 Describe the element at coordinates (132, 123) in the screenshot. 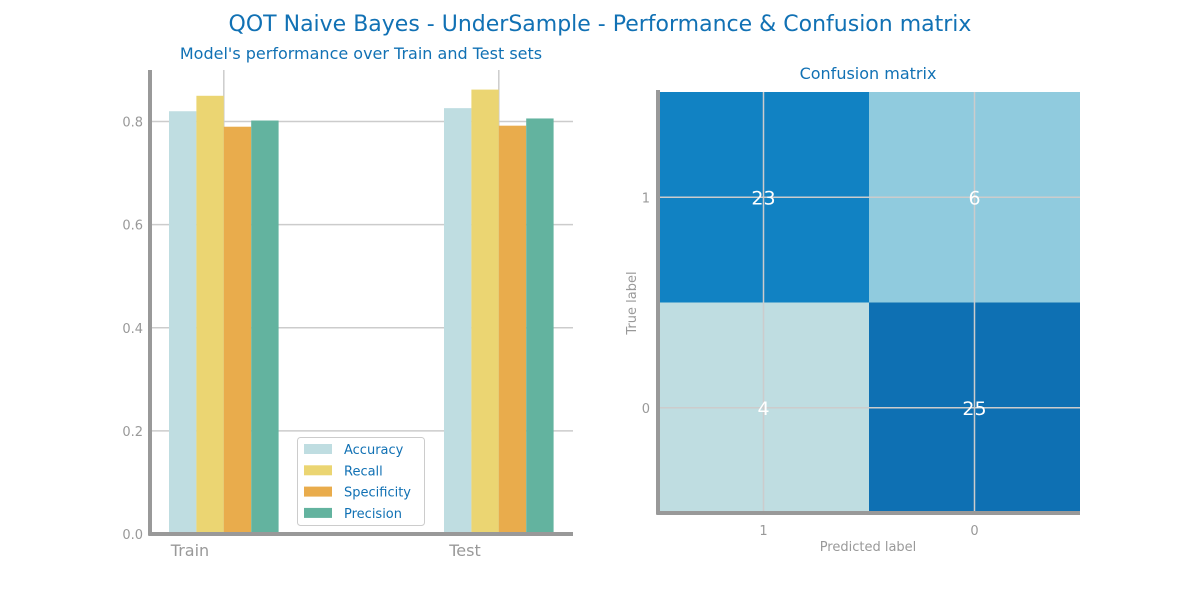

I see `y-tick-label: 0.8` at that location.